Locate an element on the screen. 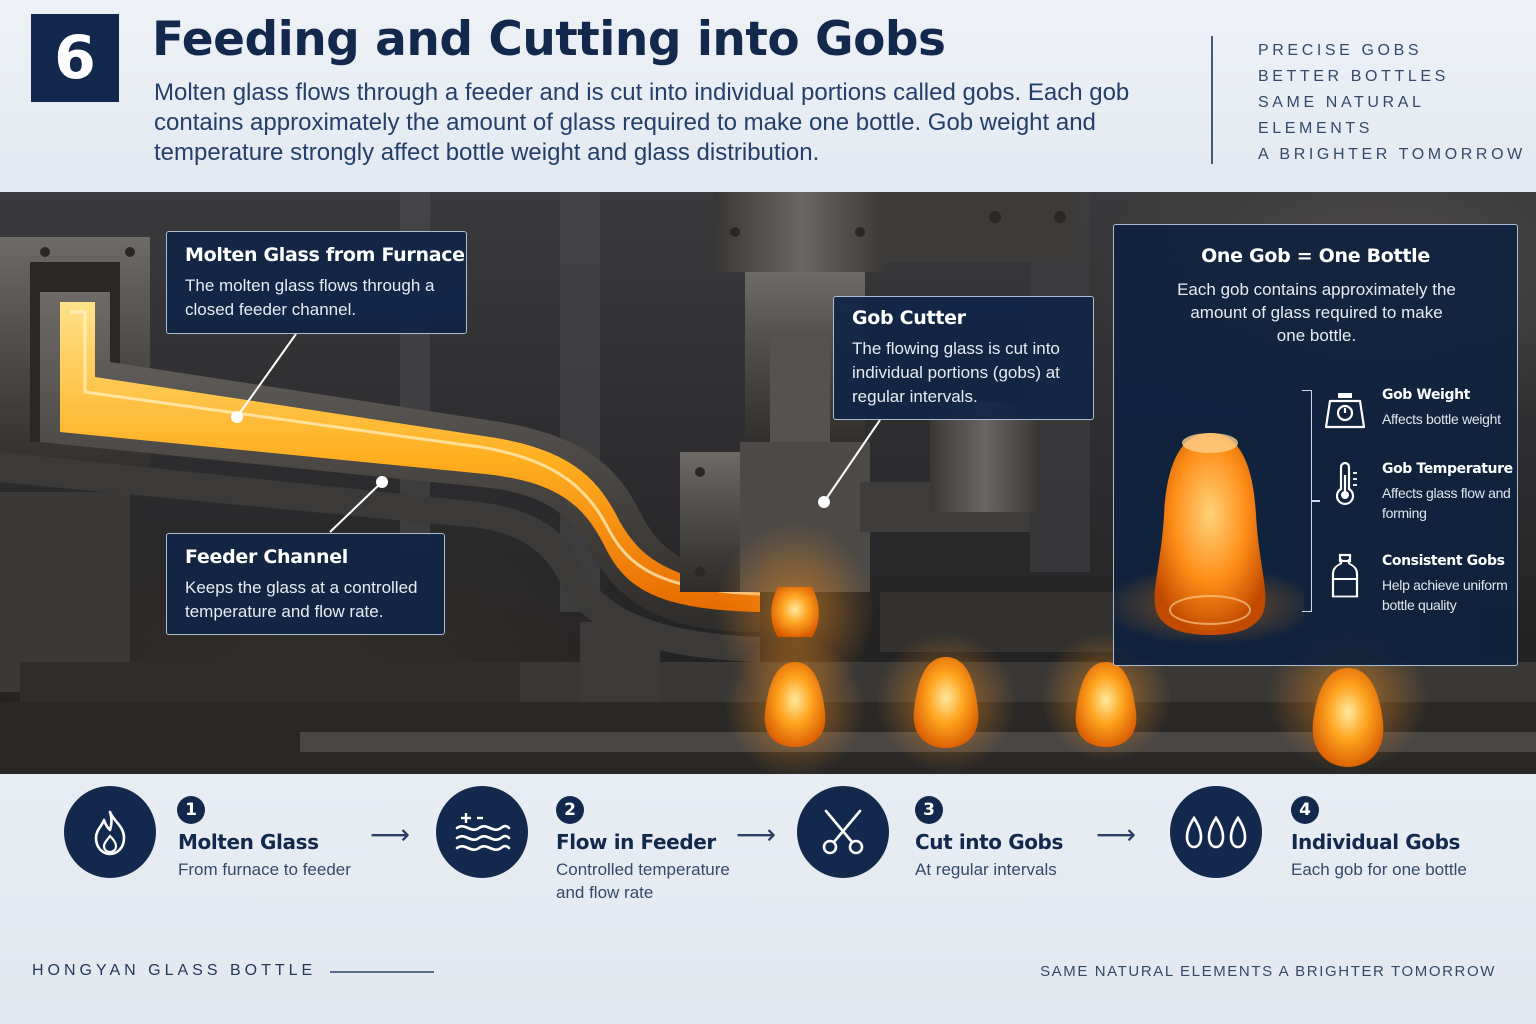  feature-title: Gob Weight is located at coordinates (1426, 395).